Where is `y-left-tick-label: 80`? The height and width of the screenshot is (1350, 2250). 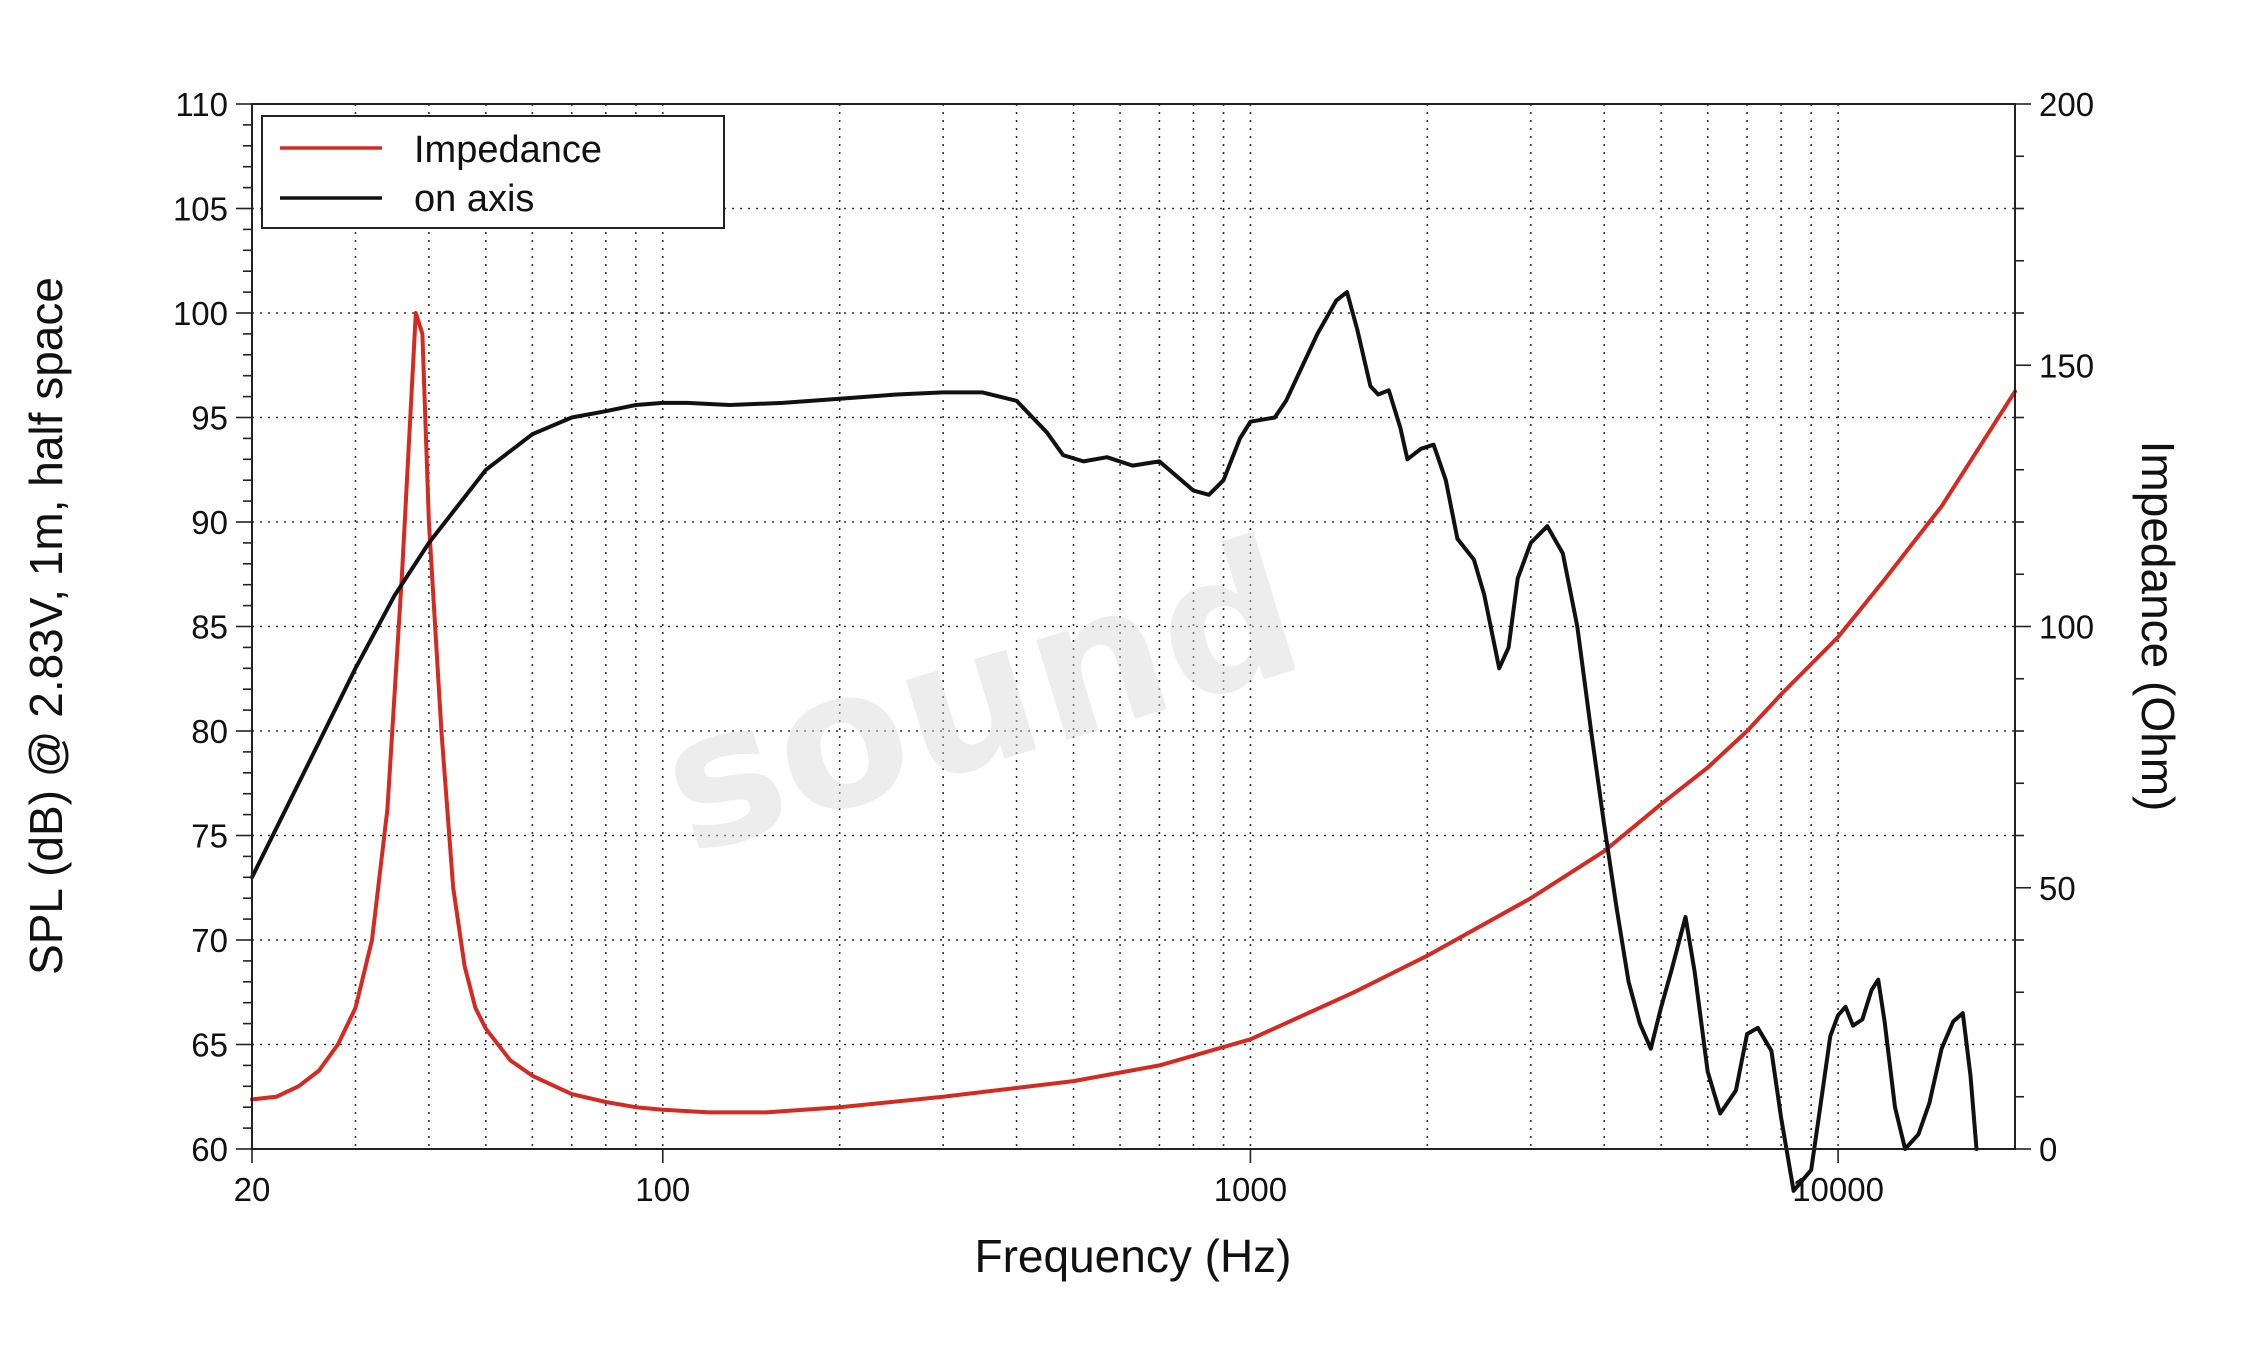 y-left-tick-label: 80 is located at coordinates (209, 731).